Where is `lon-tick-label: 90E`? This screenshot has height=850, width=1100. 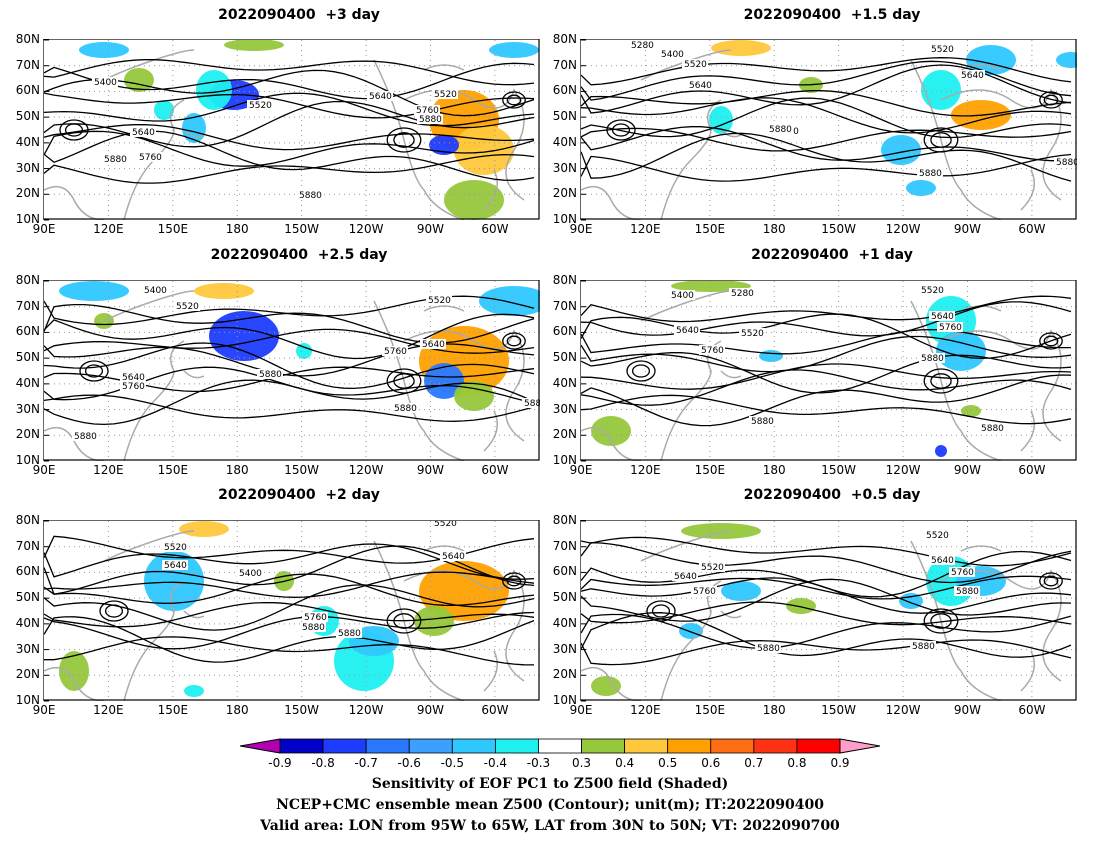
lon-tick-label: 90E is located at coordinates (44, 229).